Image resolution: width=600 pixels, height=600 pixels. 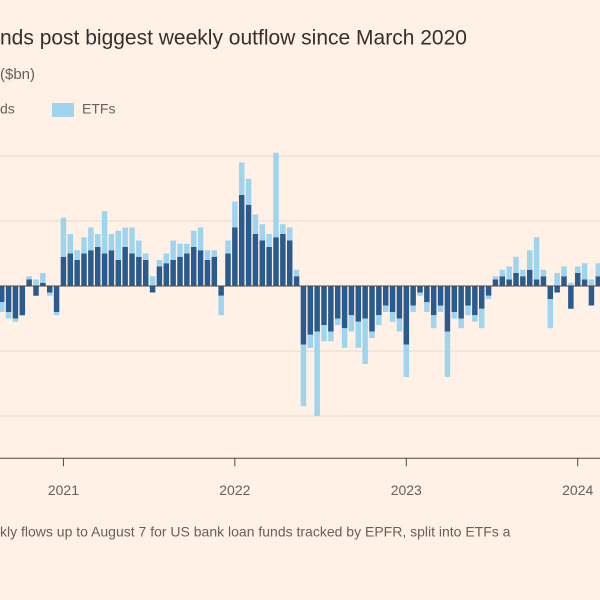 I want to click on x-tick-label: 2023, so click(x=406, y=490).